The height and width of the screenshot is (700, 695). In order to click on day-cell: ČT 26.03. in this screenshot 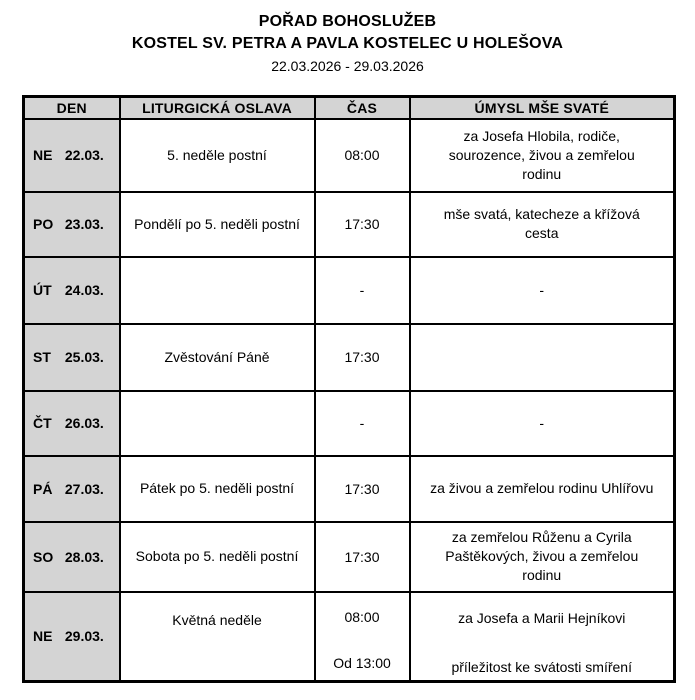, I will do `click(71, 423)`.